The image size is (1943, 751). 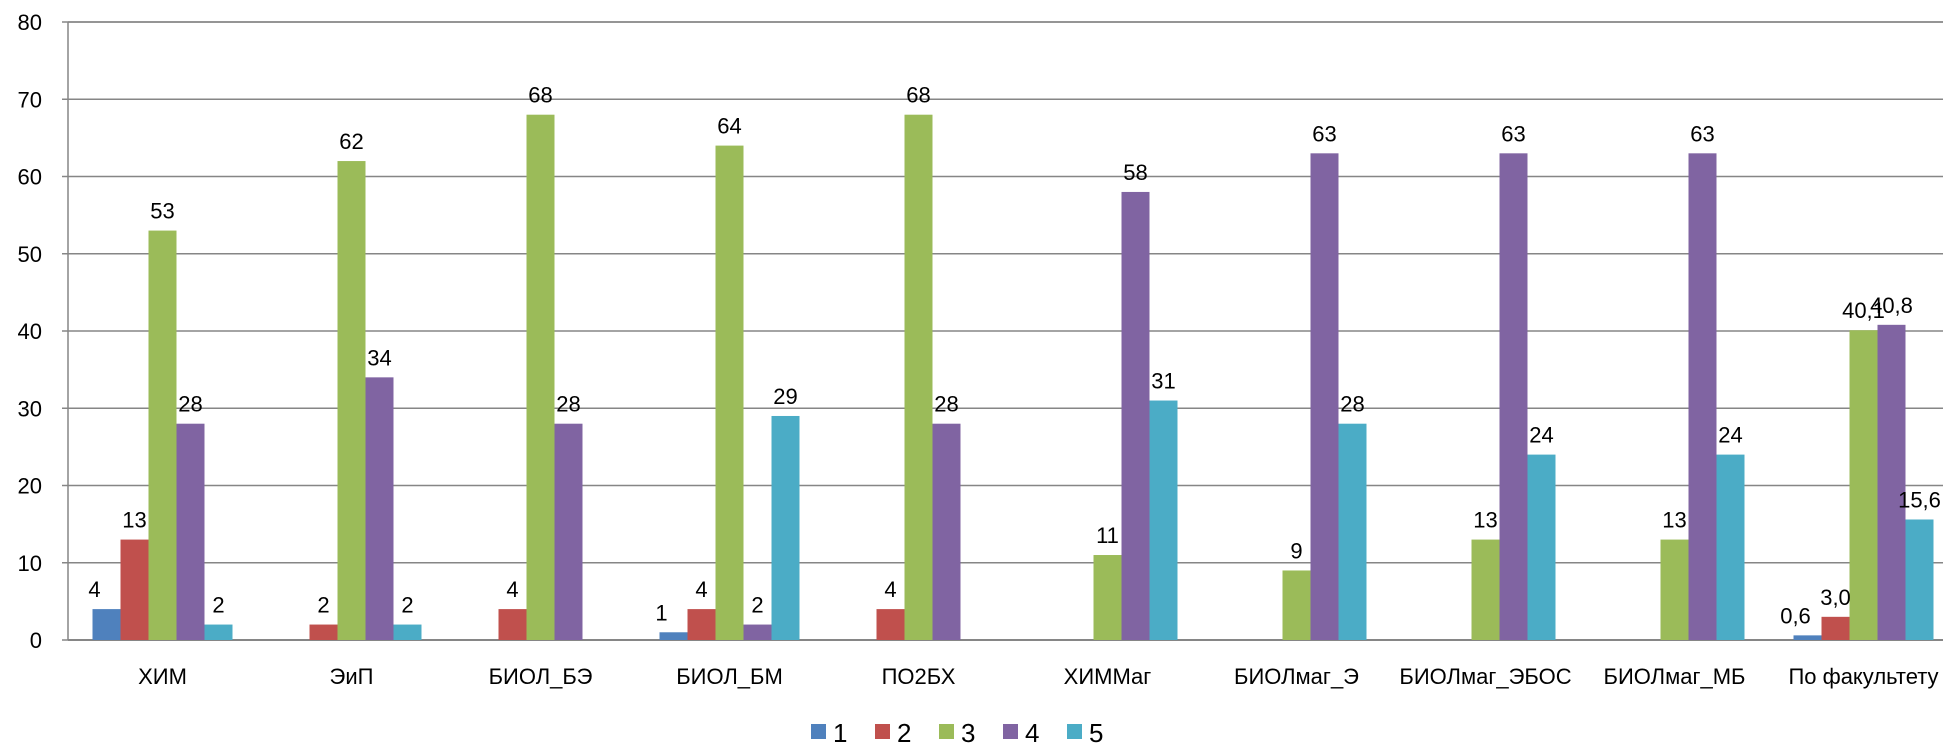 What do you see at coordinates (661, 612) in the screenshot?
I see `data-label: 1` at bounding box center [661, 612].